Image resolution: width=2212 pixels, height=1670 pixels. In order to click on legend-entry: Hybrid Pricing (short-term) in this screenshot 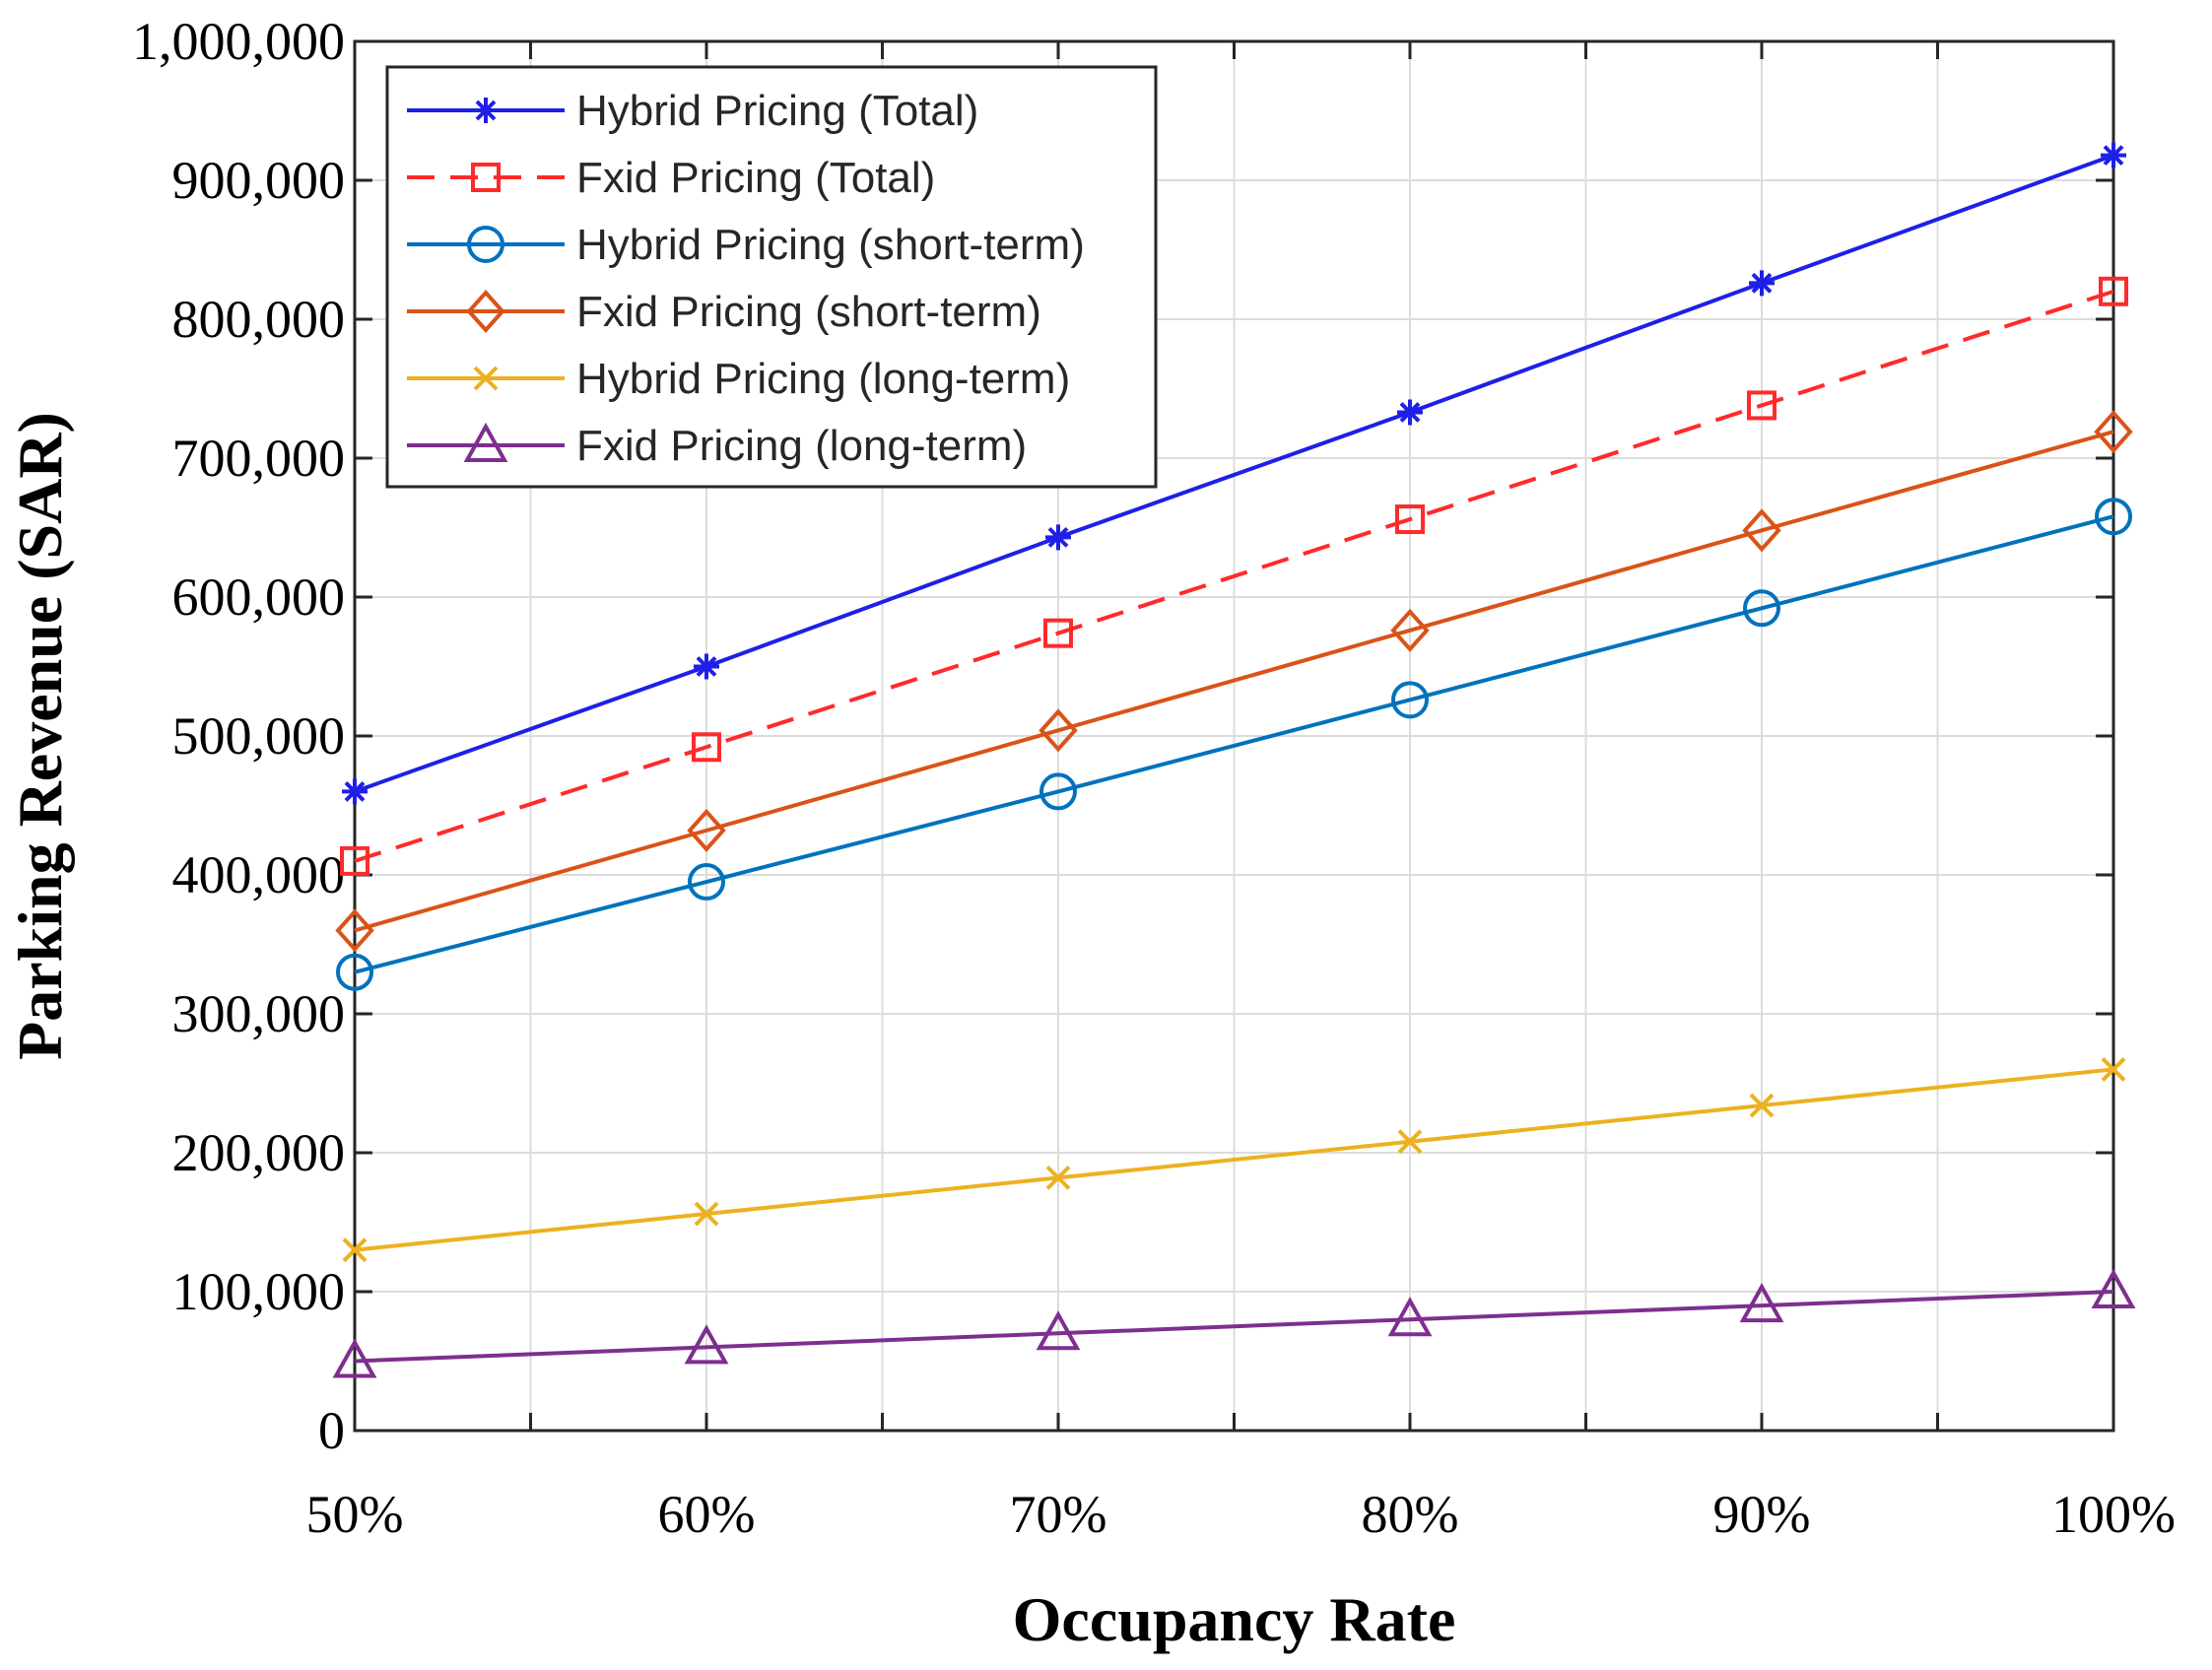, I will do `click(746, 245)`.